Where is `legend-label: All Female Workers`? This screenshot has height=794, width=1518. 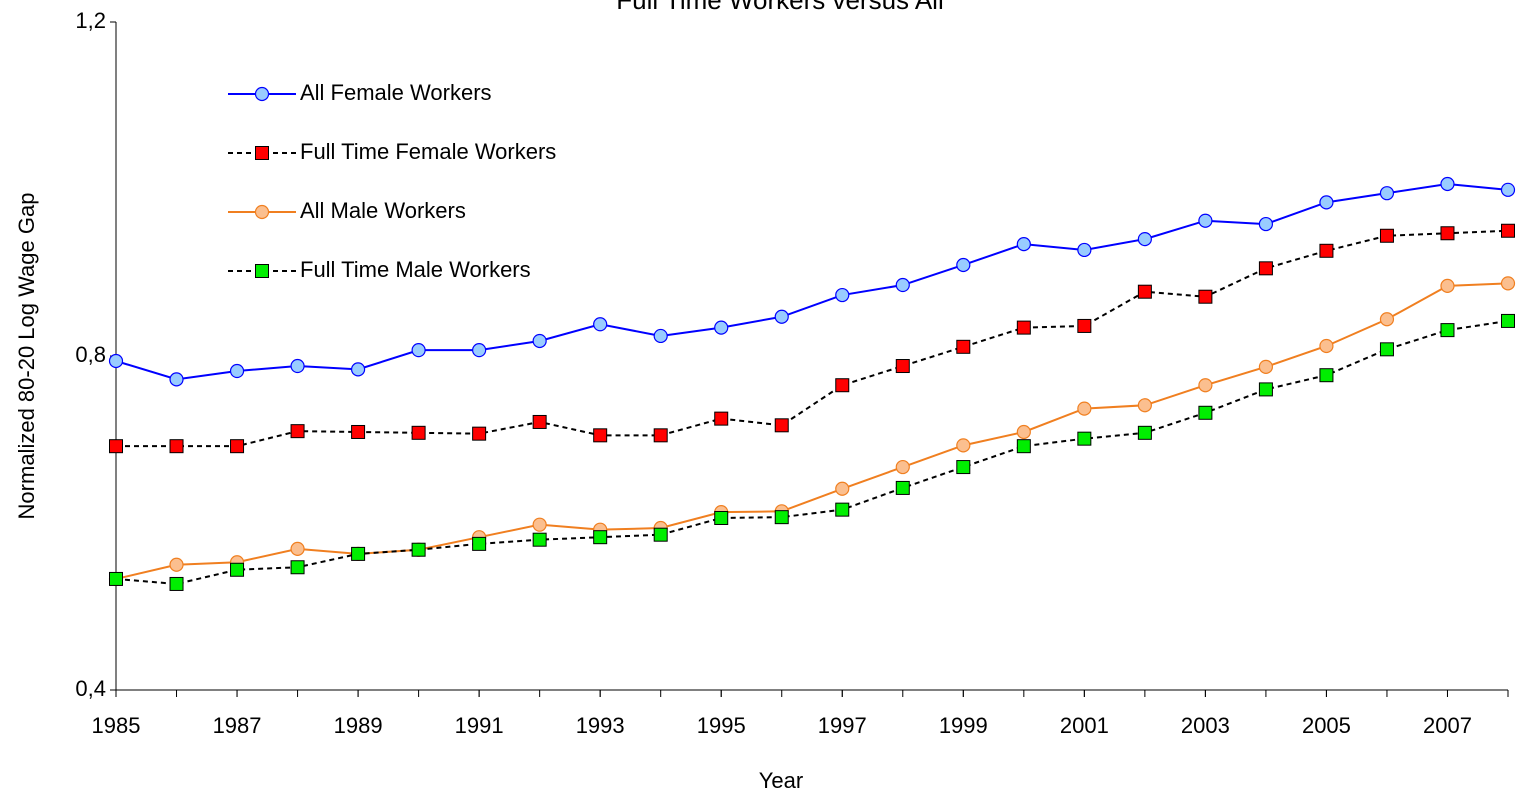
legend-label: All Female Workers is located at coordinates (396, 92).